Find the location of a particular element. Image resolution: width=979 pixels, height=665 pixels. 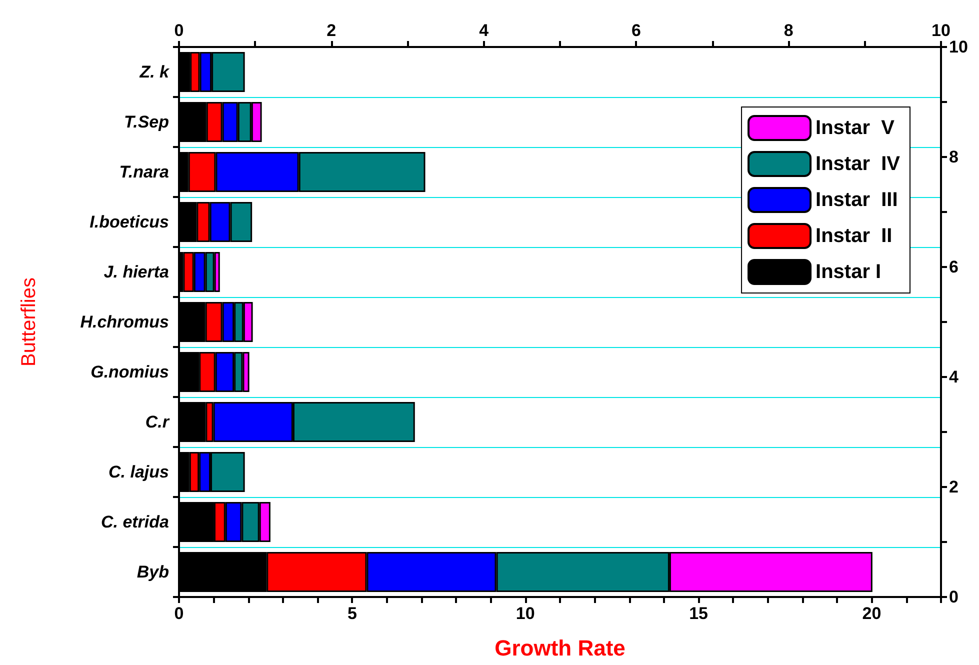

y-tick-label: T.Sep is located at coordinates (146, 122).